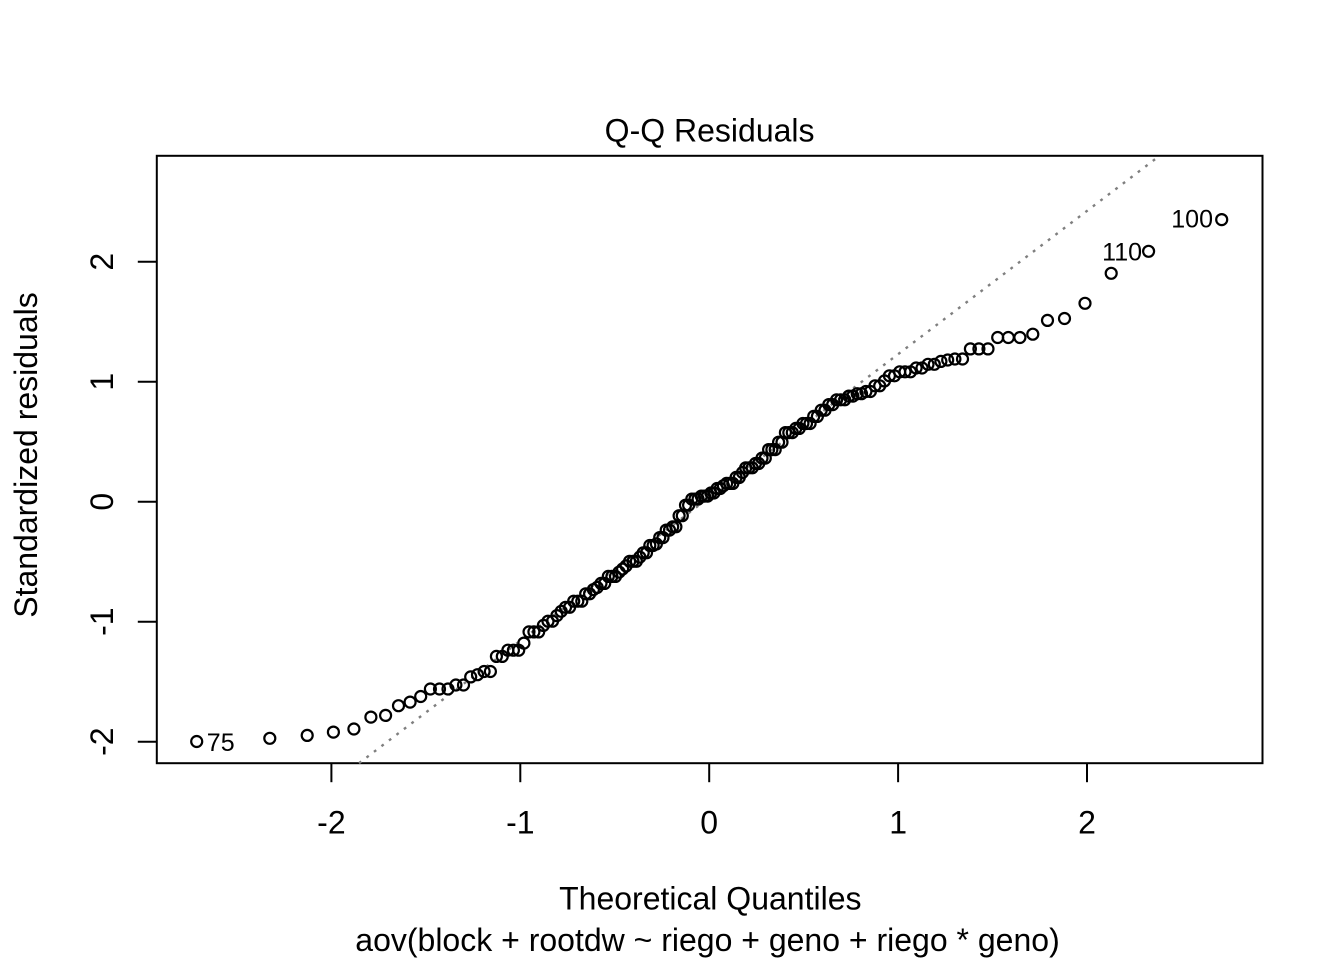  What do you see at coordinates (710, 130) in the screenshot?
I see `svg-text: Q-Q Residuals` at bounding box center [710, 130].